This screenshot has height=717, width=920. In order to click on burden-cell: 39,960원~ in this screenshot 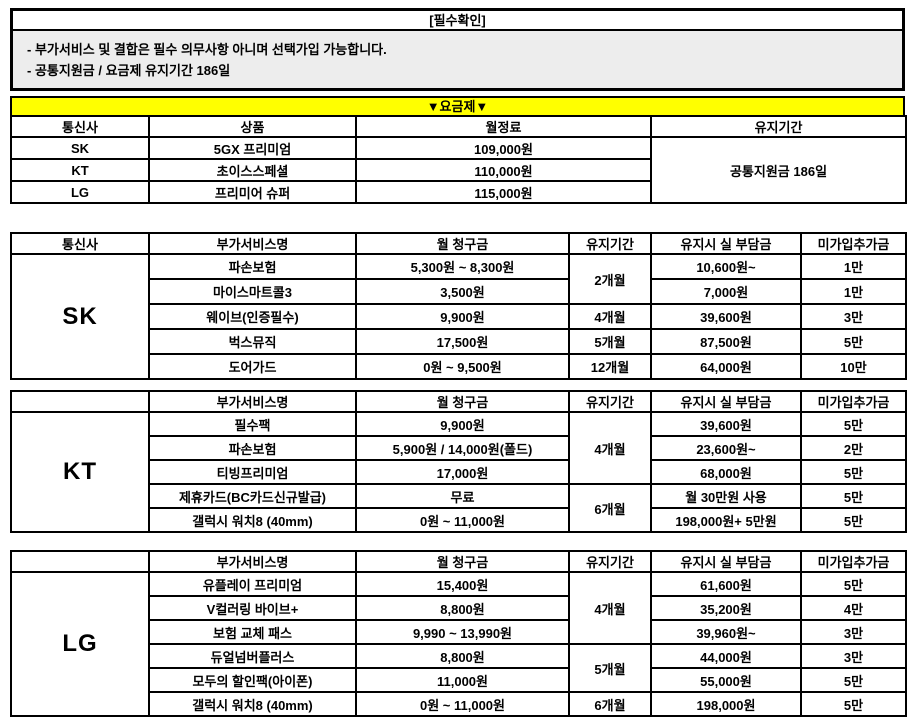, I will do `click(726, 632)`.